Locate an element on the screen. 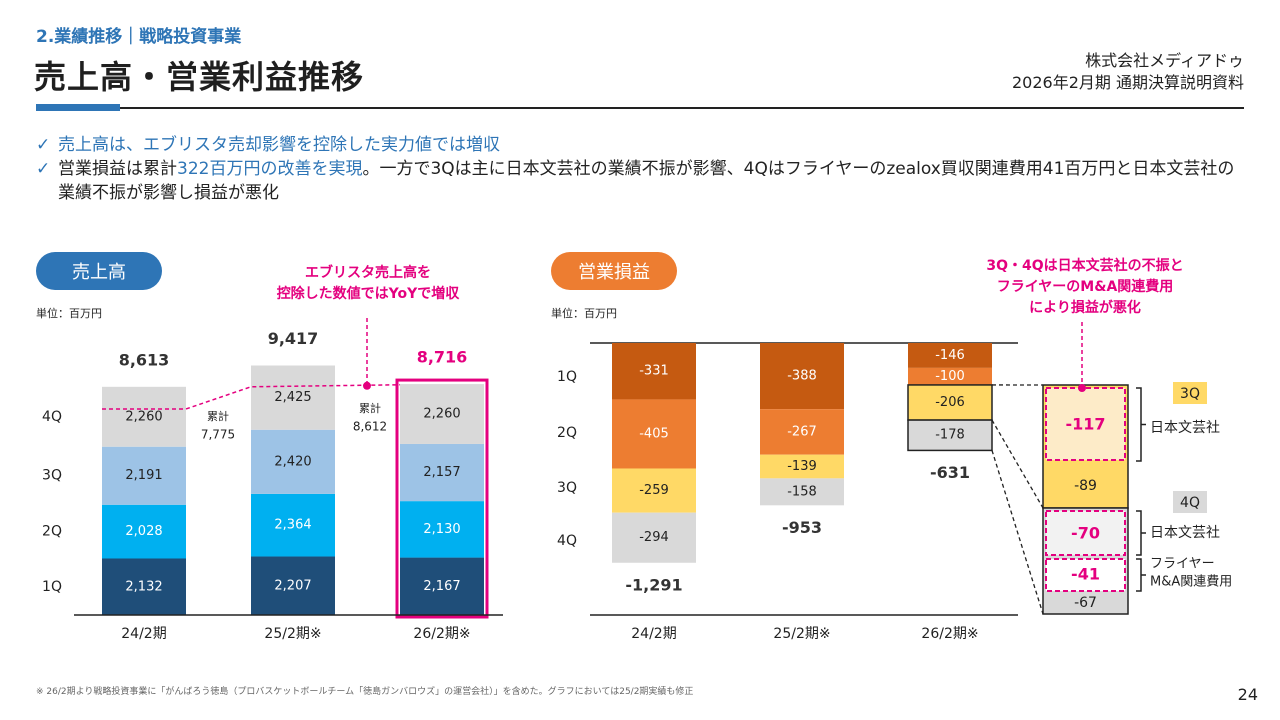  operating-total-label: -631 is located at coordinates (950, 472).